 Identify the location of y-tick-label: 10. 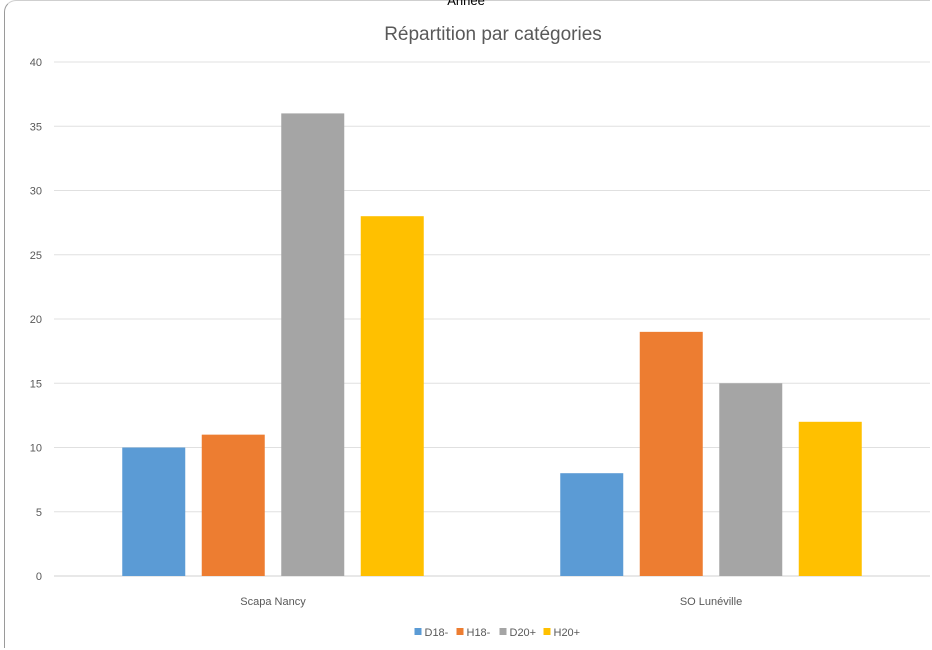
(36, 449).